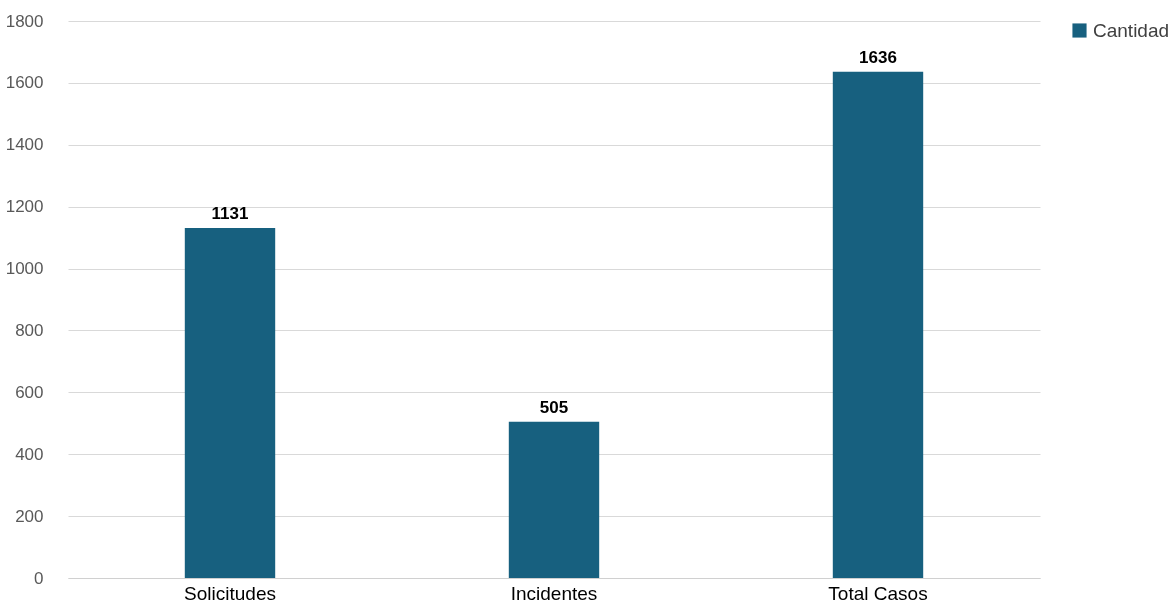 This screenshot has width=1175, height=608. Describe the element at coordinates (39, 578) in the screenshot. I see `y-tick-label: 0` at that location.